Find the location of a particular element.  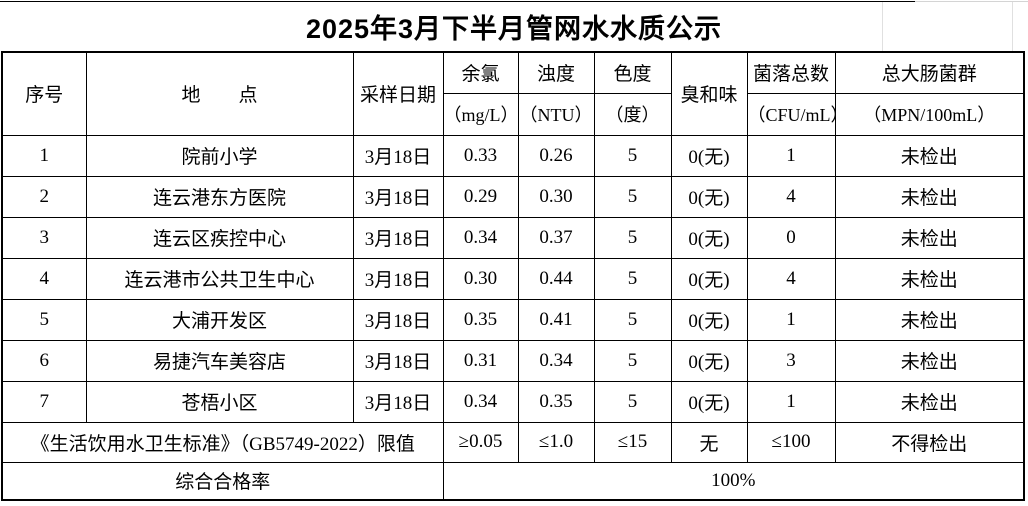

col-unit-color: （度） is located at coordinates (632, 114).